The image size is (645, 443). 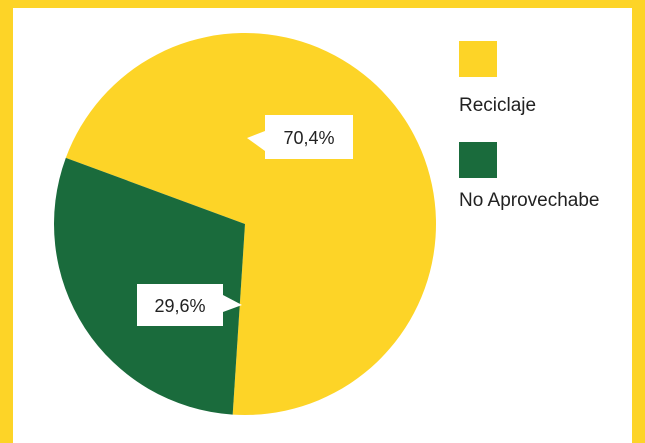 I want to click on legend-label-no-aprovechabe: No Aprovechabe, so click(x=529, y=200).